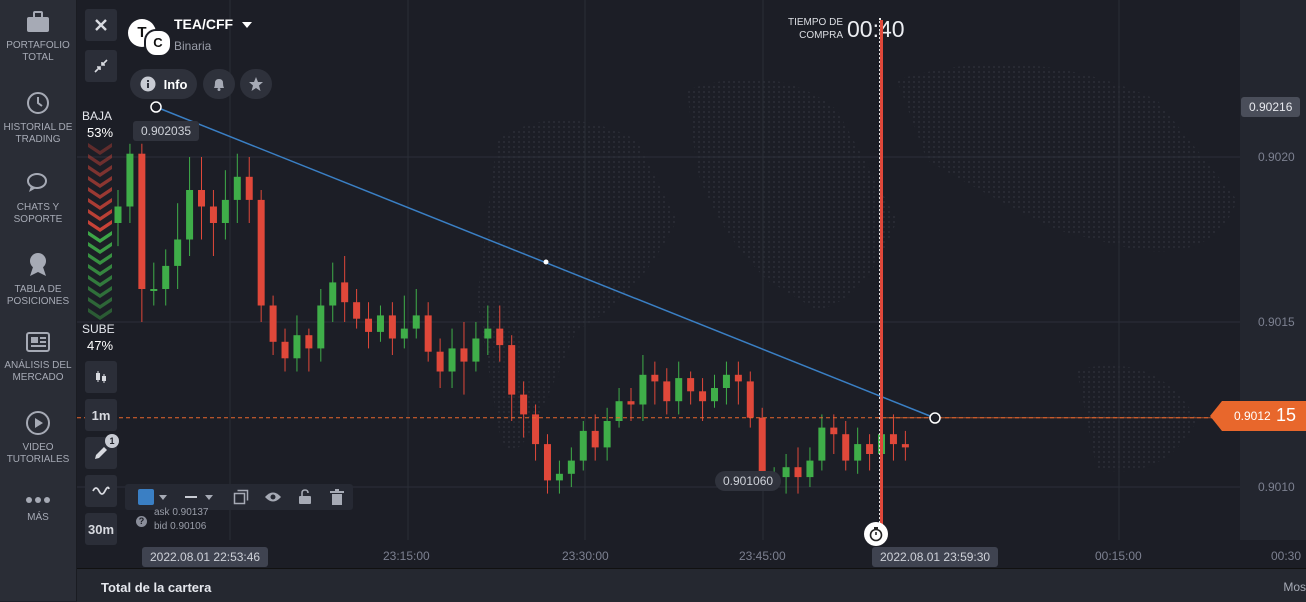 The width and height of the screenshot is (1306, 602). I want to click on help-icon: ?, so click(141, 521).